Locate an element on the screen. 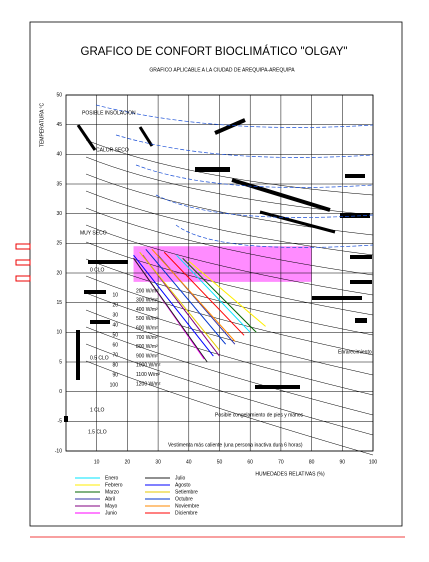 Image resolution: width=429 pixels, height=562 pixels. annotation: 1 CLO is located at coordinates (97, 410).